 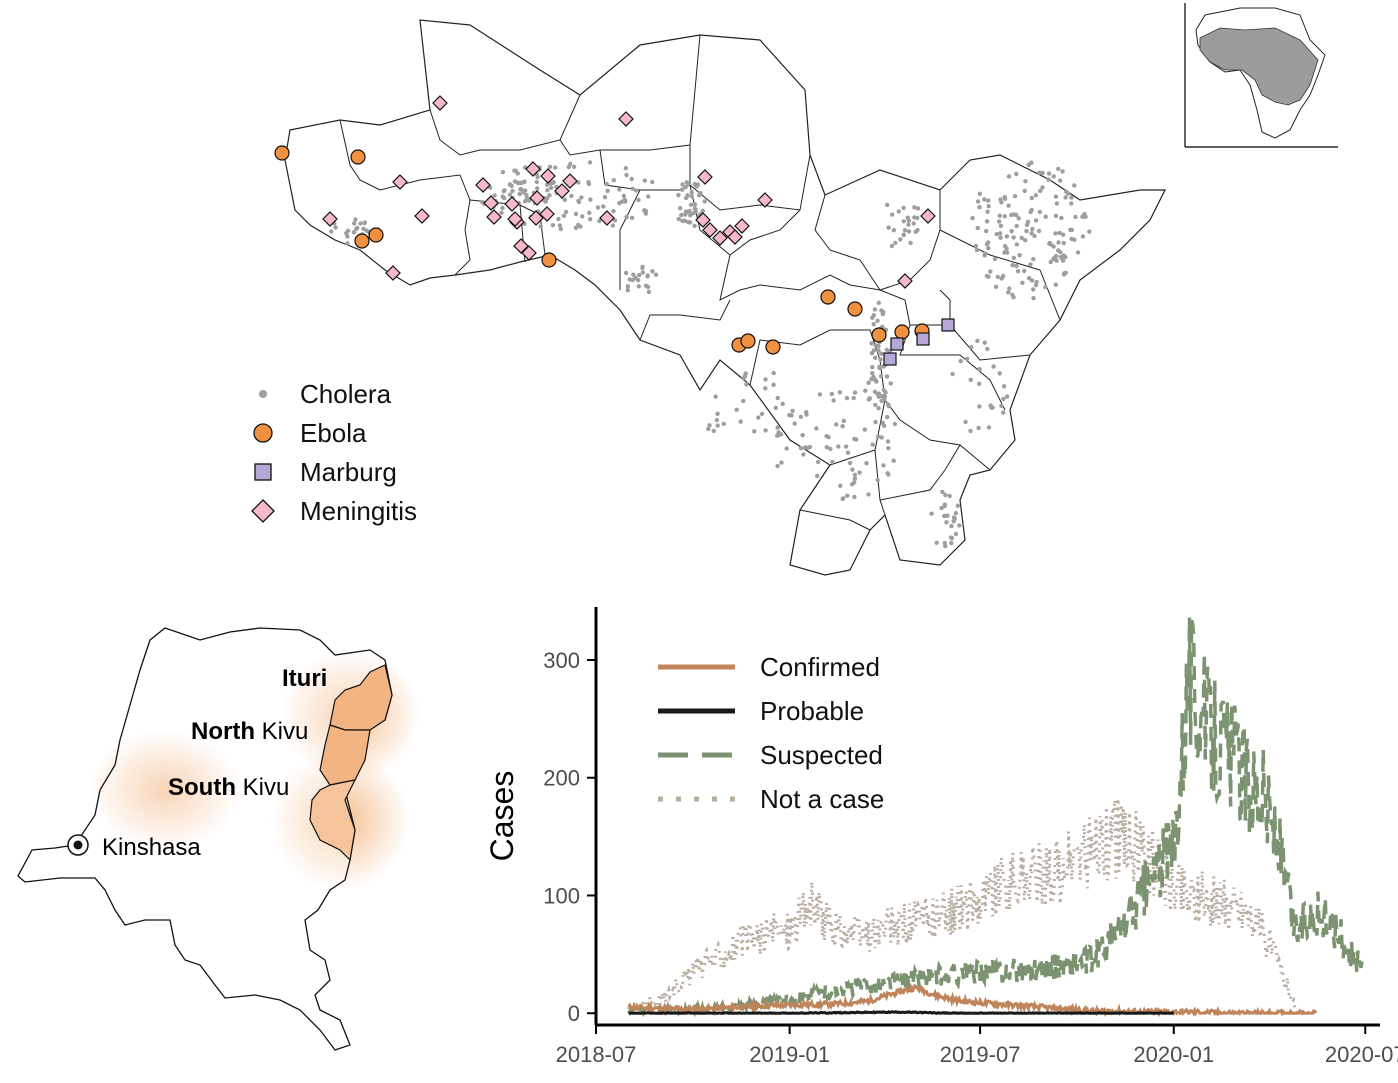 I want to click on y-tick-label: 0, so click(x=574, y=1013).